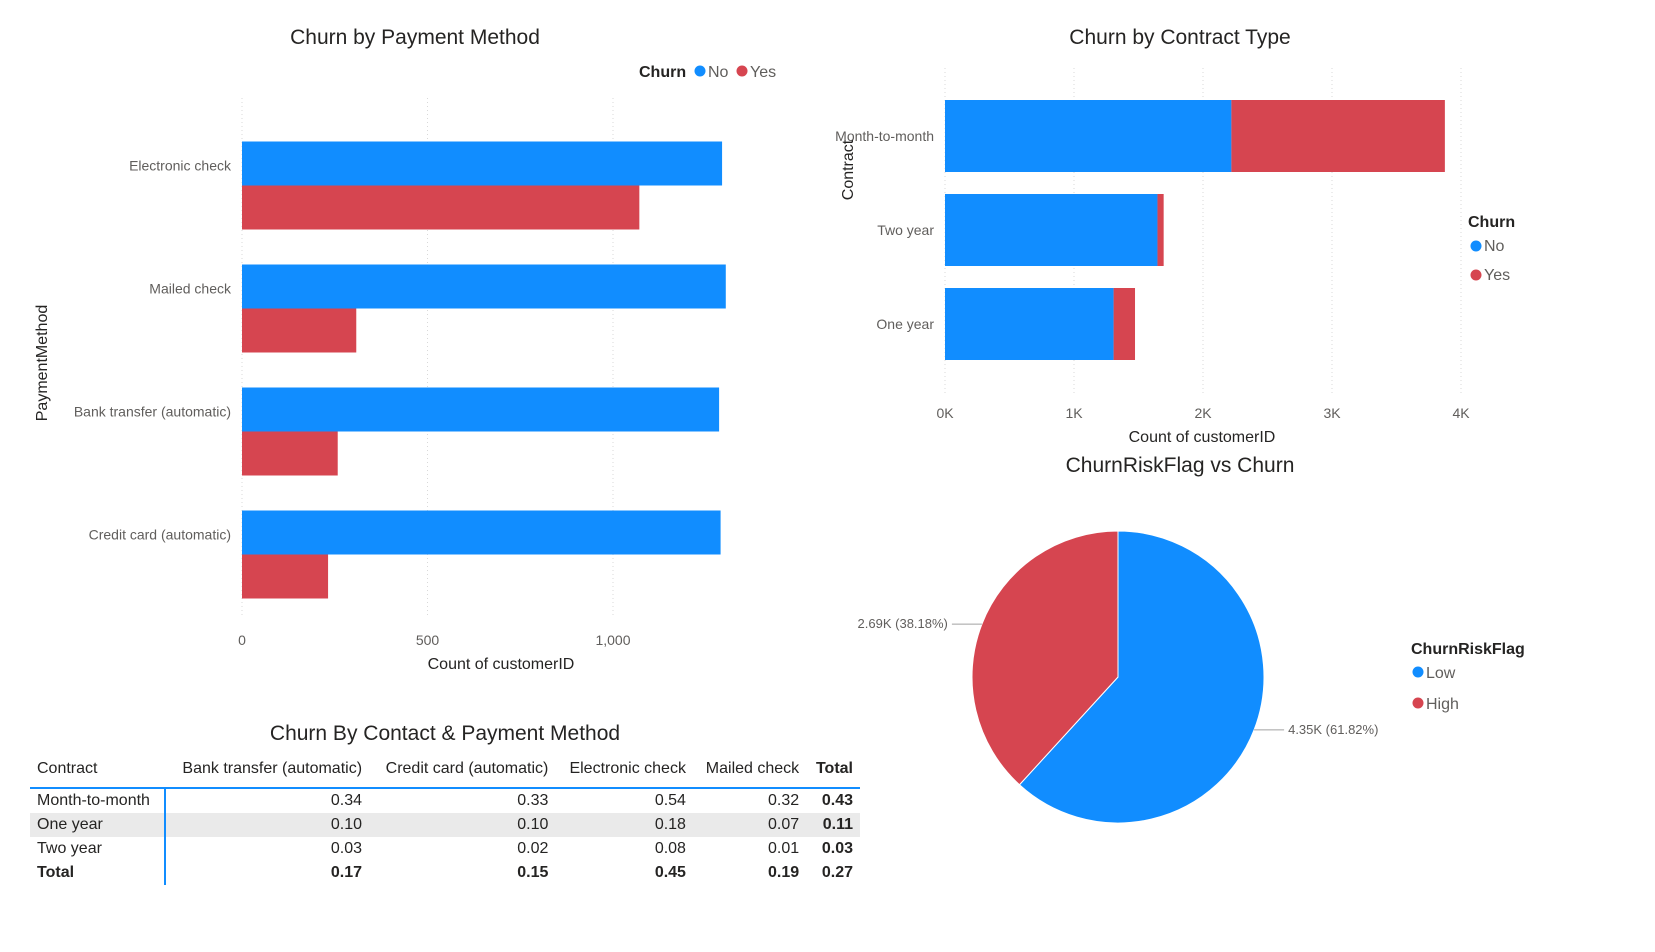 The width and height of the screenshot is (1655, 952). I want to click on category-label: Bank transfer (automatic), so click(152, 412).